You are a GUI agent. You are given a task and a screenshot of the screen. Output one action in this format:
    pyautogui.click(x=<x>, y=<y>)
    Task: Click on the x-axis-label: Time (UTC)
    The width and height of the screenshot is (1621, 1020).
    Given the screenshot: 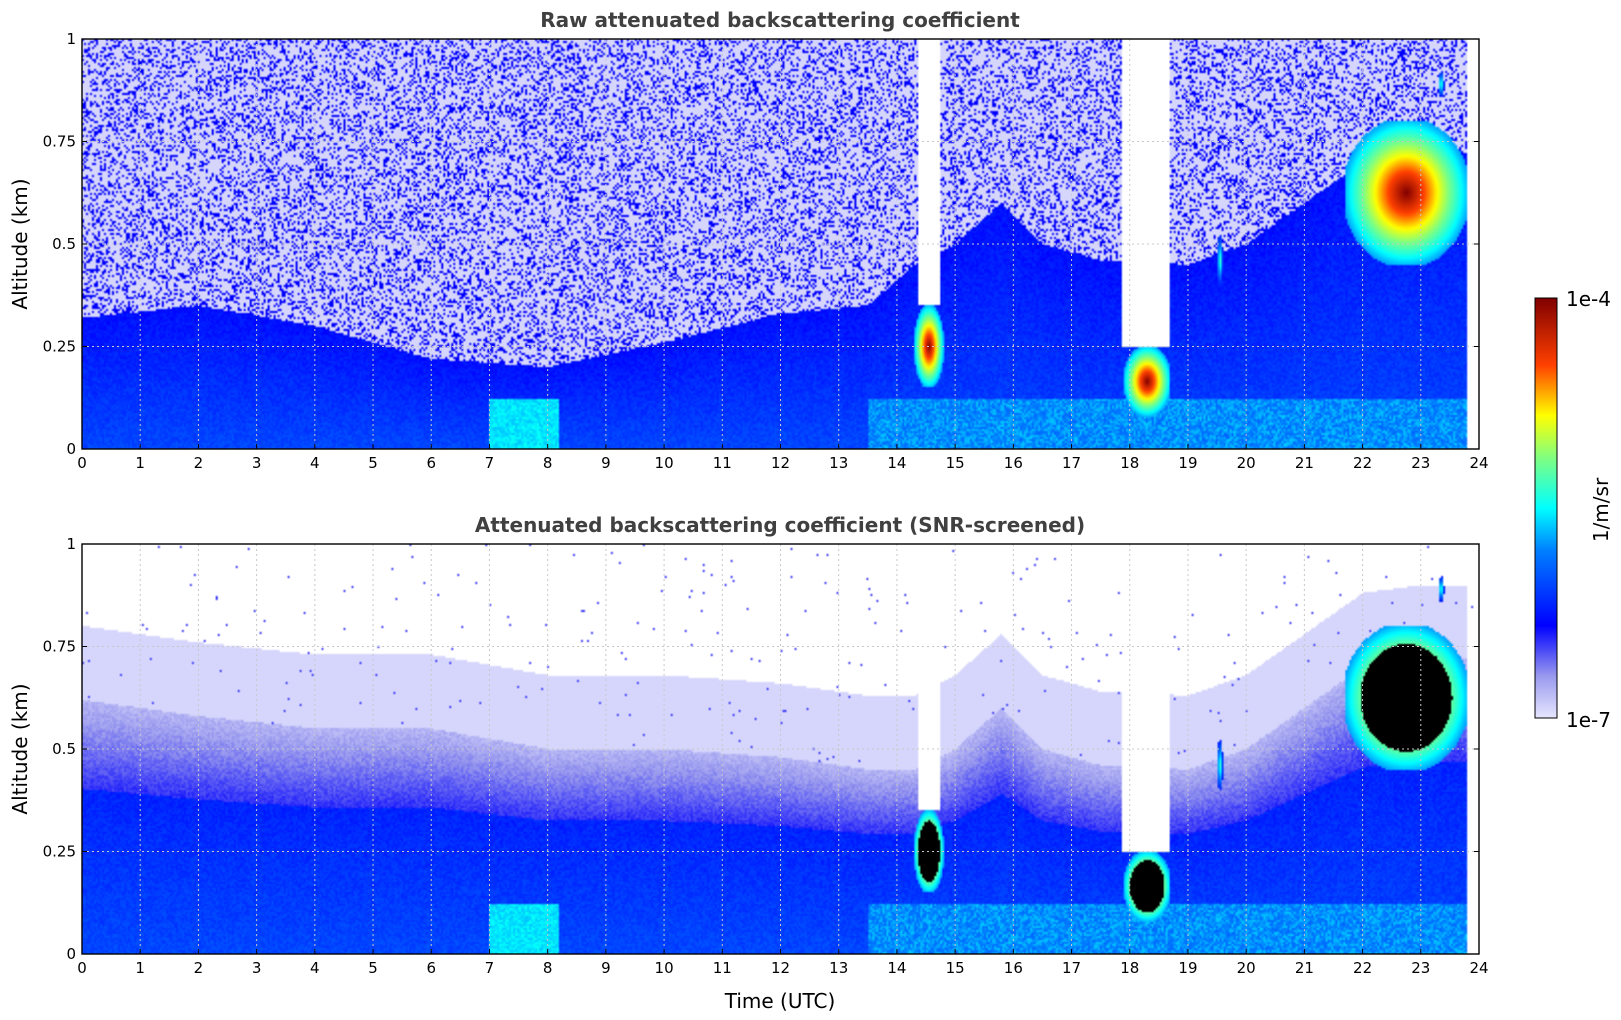 What is the action you would take?
    pyautogui.click(x=780, y=1001)
    